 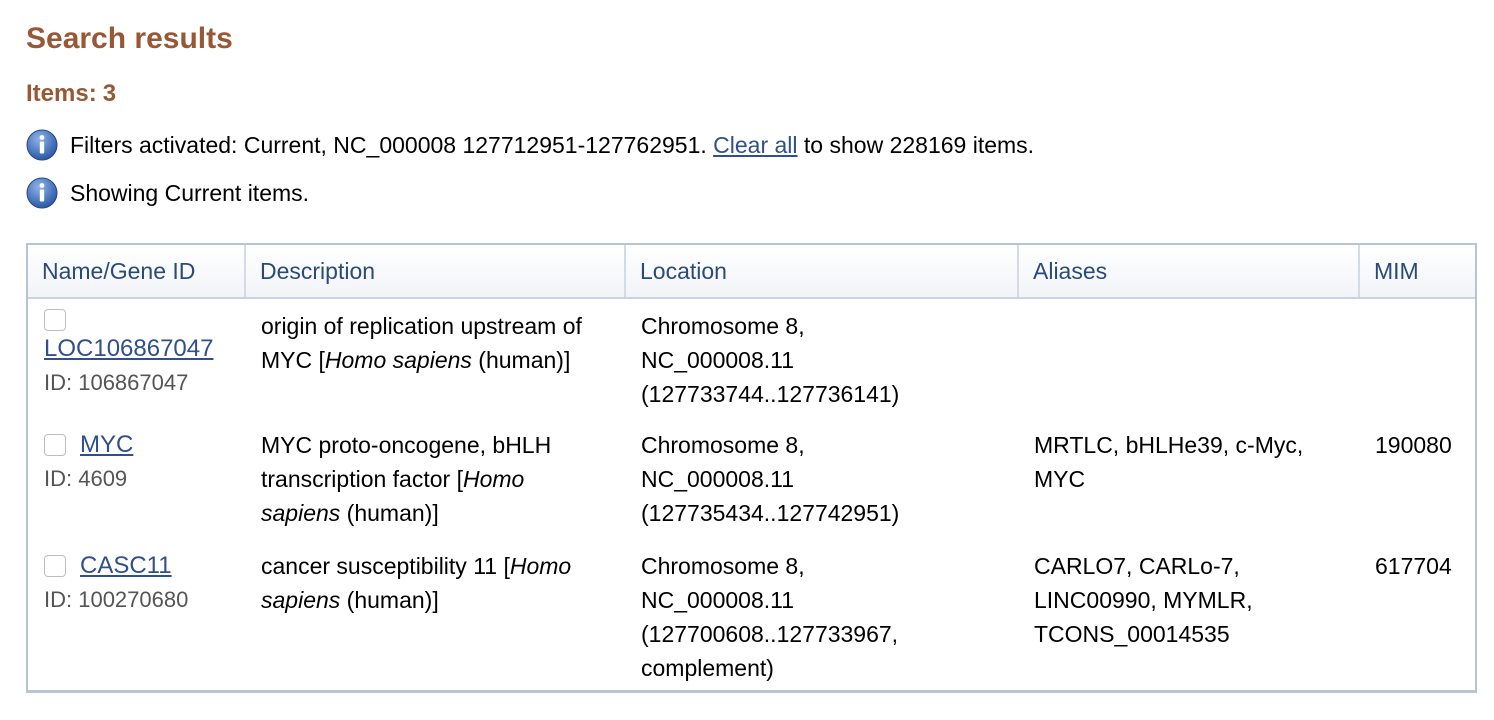 I want to click on aliases-cell: MRTLC, bHLHe39, c-Myc, MYC, so click(x=1169, y=462).